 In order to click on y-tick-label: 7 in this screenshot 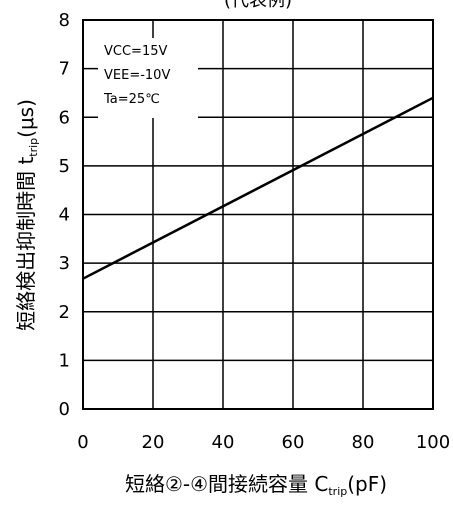, I will do `click(64, 69)`.